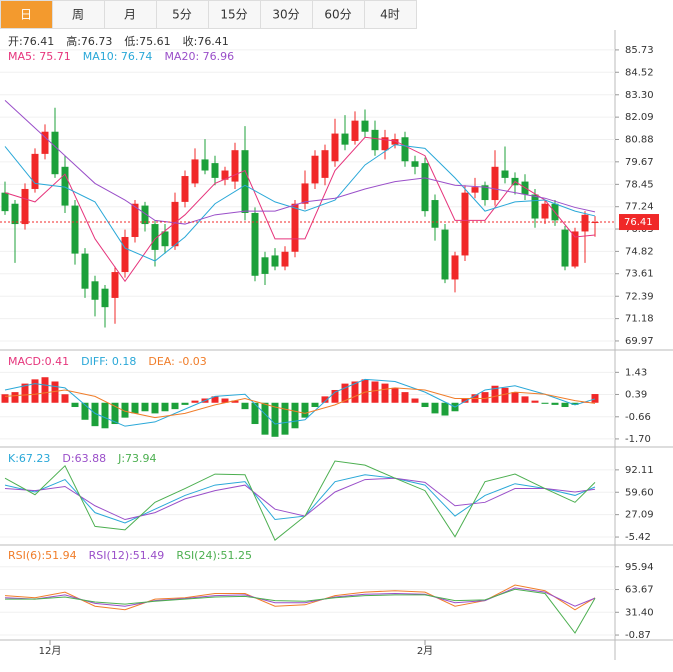 This screenshot has height=672, width=673. What do you see at coordinates (182, 15) in the screenshot?
I see `tab-label: 5分` at bounding box center [182, 15].